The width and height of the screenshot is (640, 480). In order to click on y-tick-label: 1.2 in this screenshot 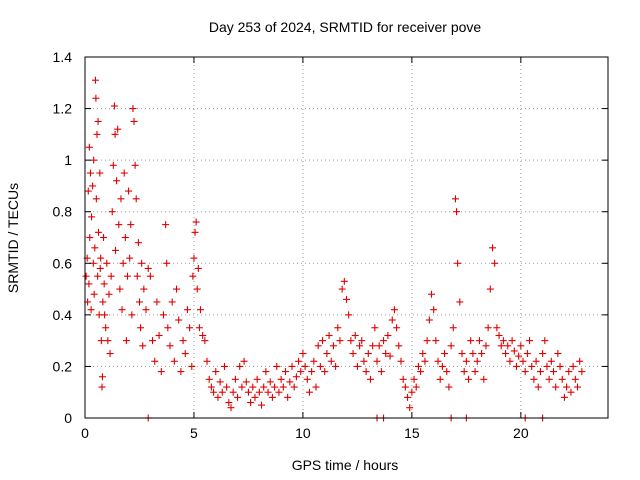, I will do `click(63, 109)`.